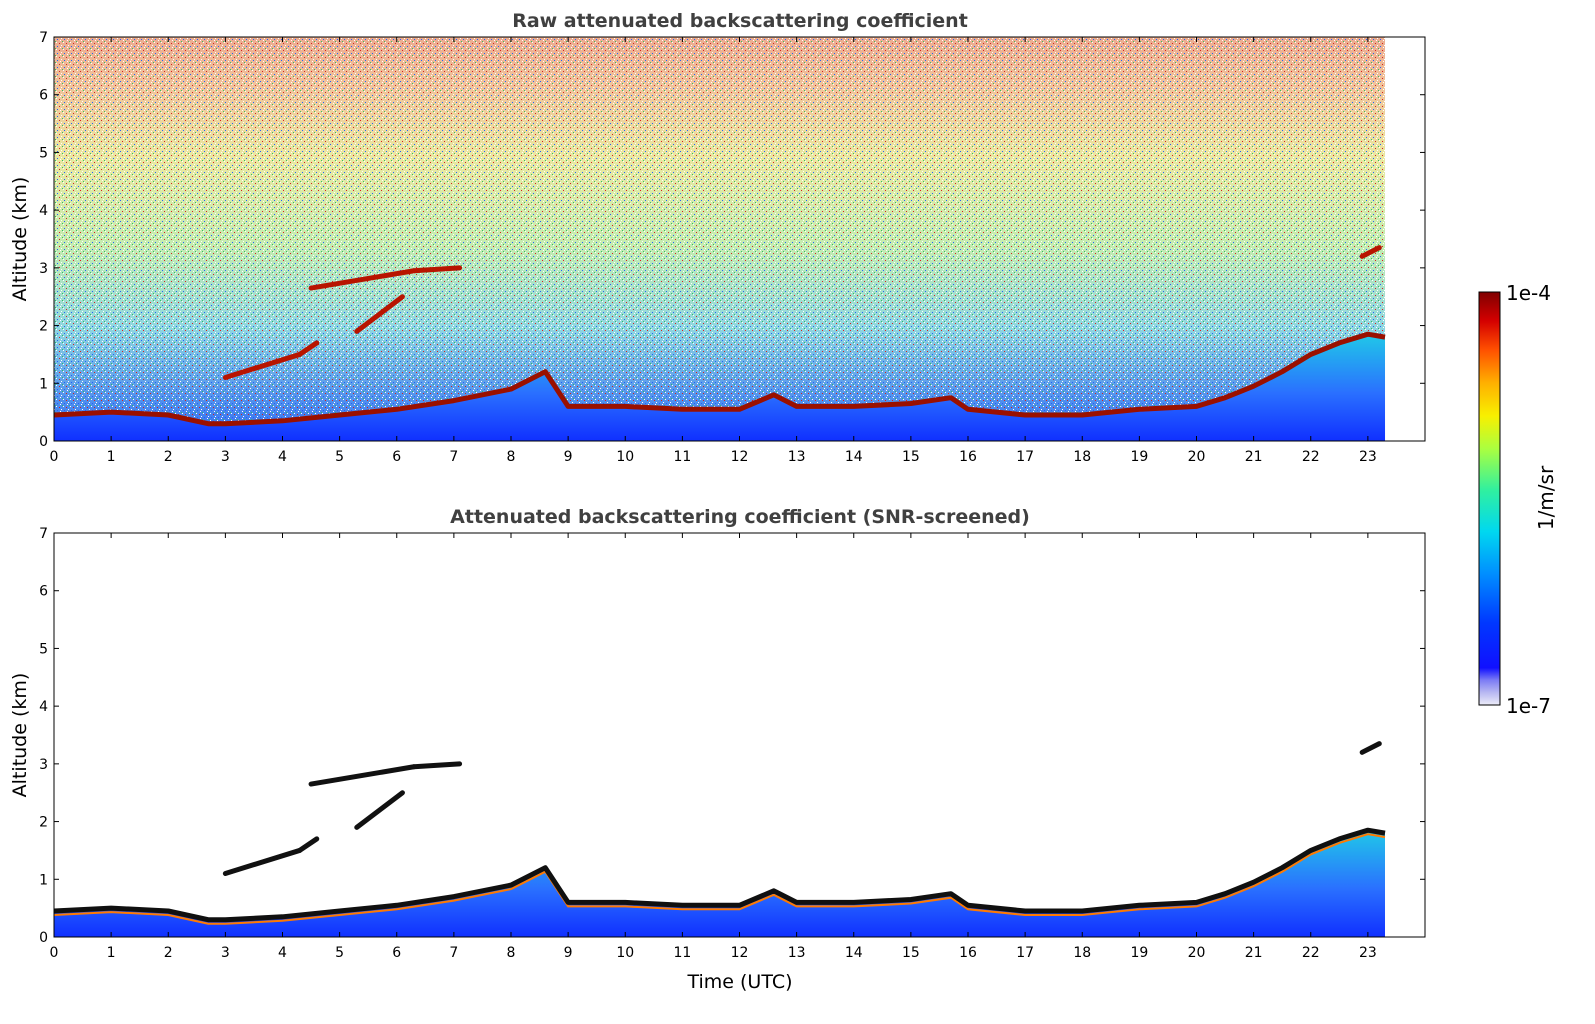 The width and height of the screenshot is (1595, 1024). I want to click on raw-y-axis-label: Altitude (km), so click(20, 239).